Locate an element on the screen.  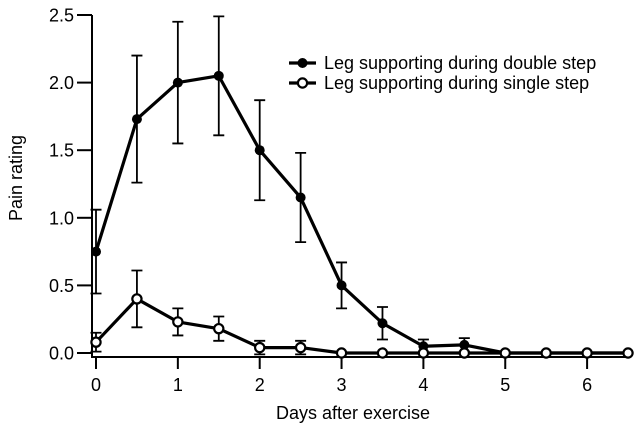
y-axis-title: Pain rating is located at coordinates (16, 178).